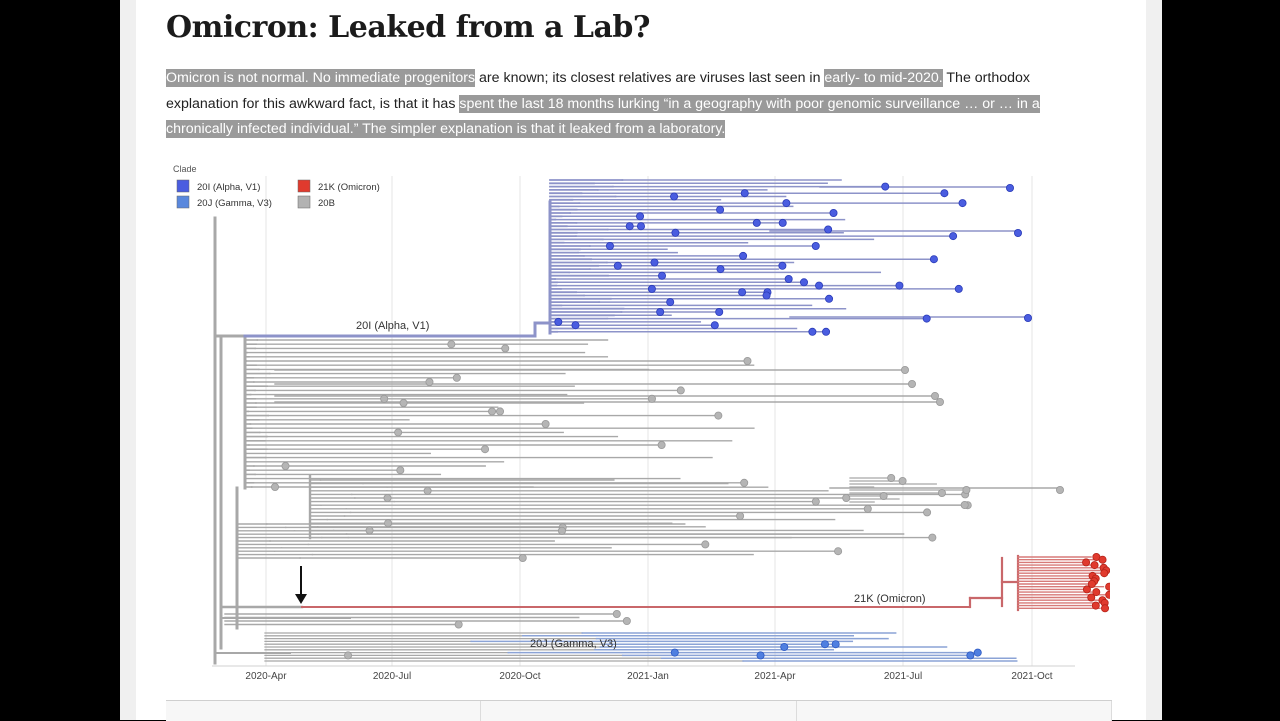 The width and height of the screenshot is (1280, 721). I want to click on clade-label: 21K (Omicron), so click(890, 599).